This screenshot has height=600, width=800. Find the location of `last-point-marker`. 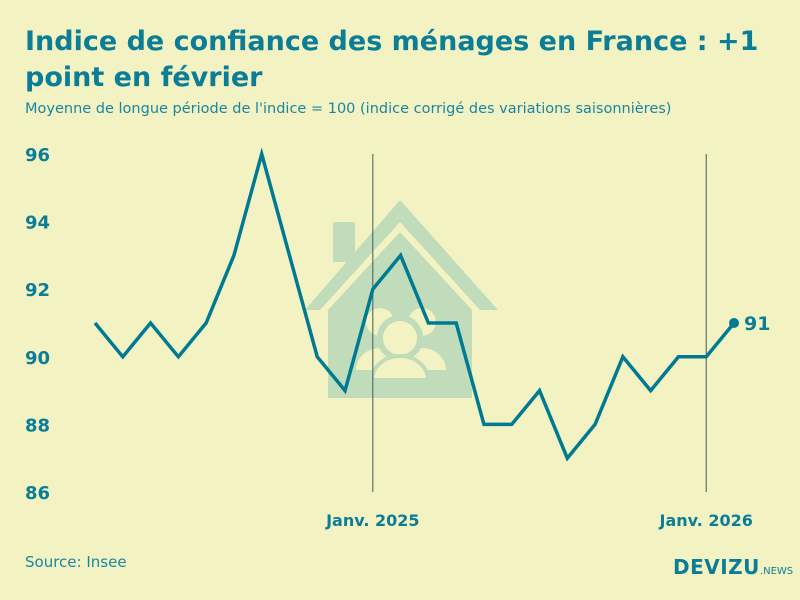

last-point-marker is located at coordinates (734, 323).